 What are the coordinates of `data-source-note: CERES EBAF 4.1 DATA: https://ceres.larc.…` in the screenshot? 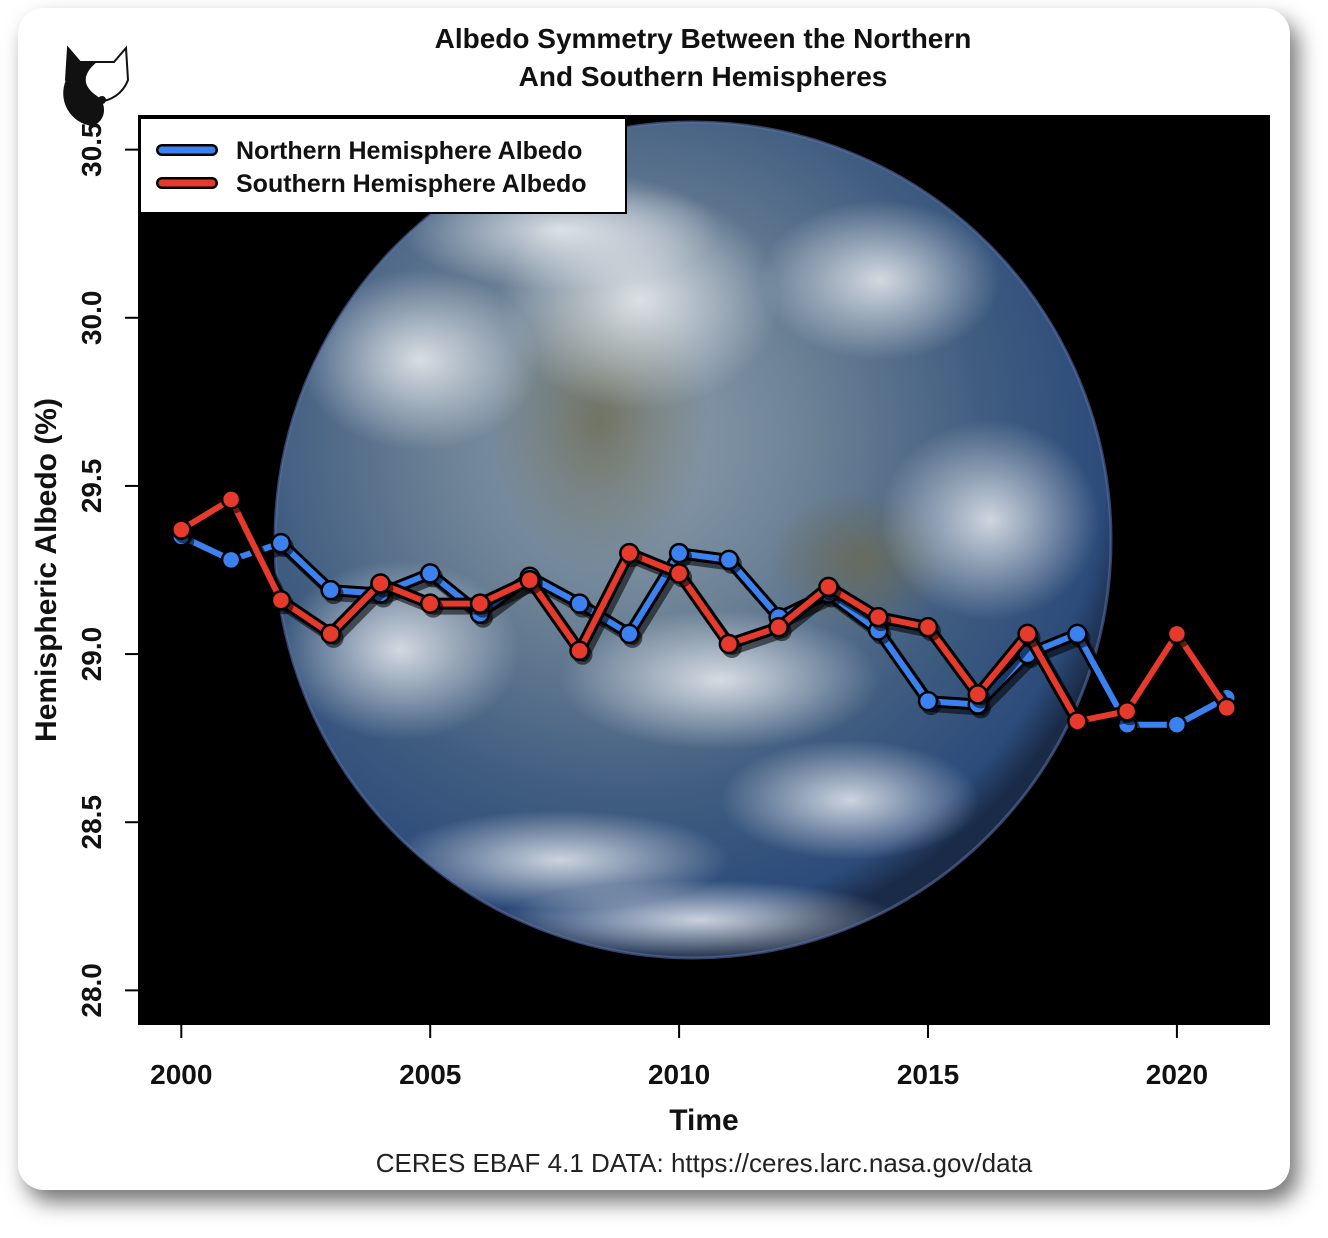 It's located at (704, 1163).